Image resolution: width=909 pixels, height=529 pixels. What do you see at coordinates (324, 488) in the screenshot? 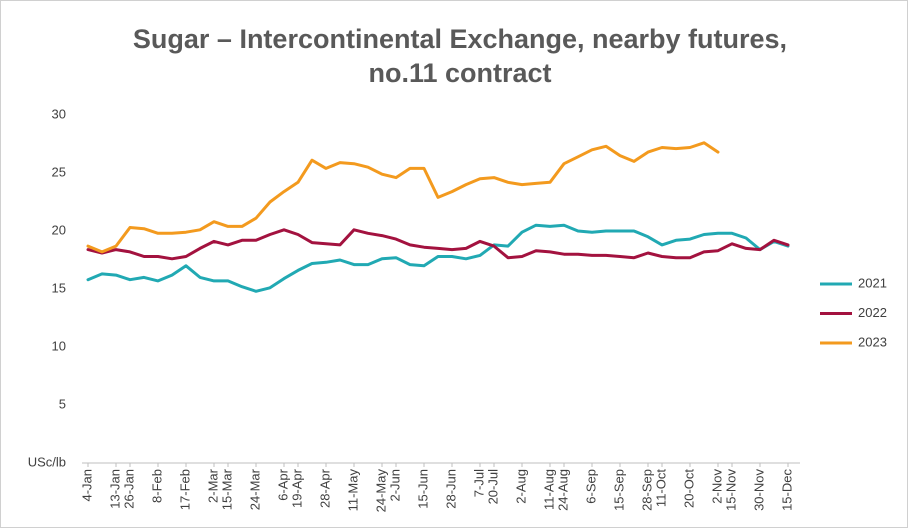
I see `x-tick-label: 28-Apr` at bounding box center [324, 488].